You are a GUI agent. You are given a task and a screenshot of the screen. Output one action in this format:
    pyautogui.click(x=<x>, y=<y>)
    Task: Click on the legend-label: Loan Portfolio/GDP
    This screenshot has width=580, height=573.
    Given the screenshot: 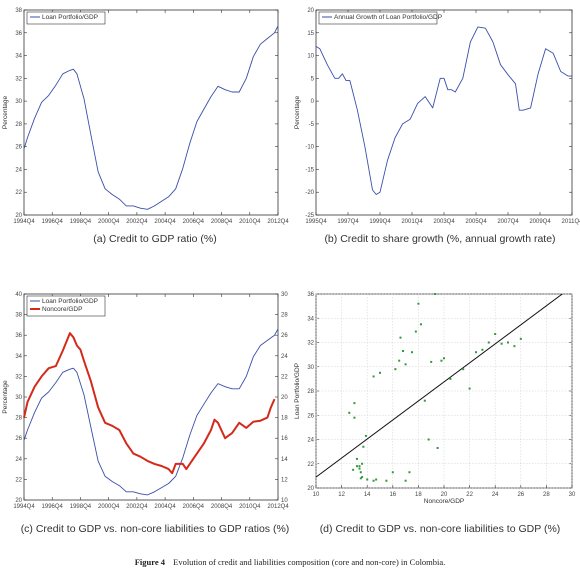 What is the action you would take?
    pyautogui.click(x=70, y=301)
    